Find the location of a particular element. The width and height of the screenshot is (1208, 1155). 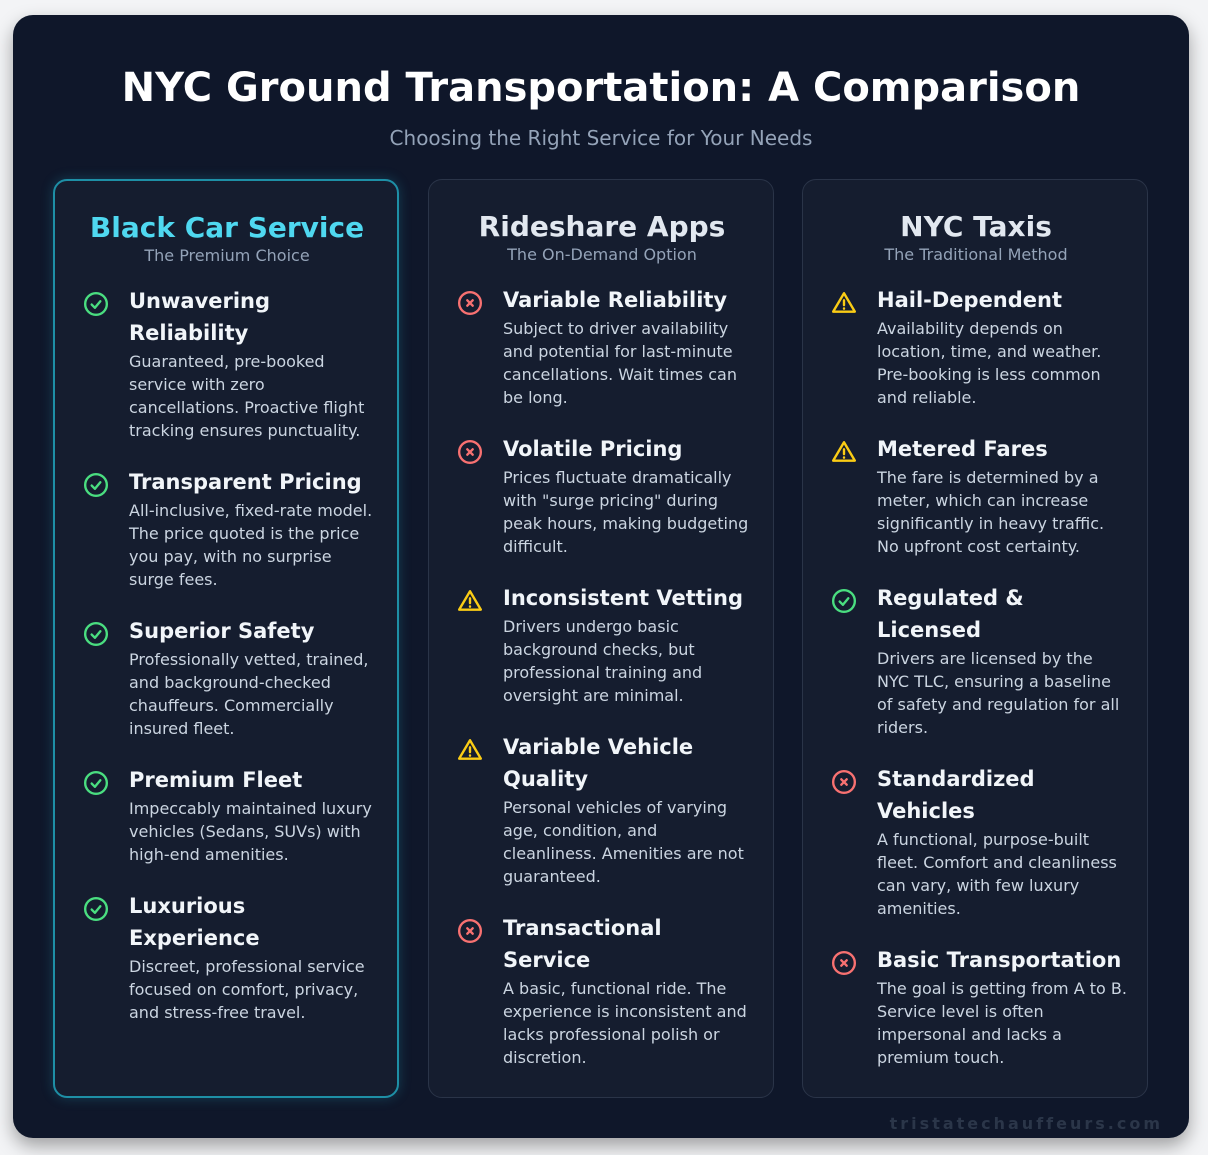

item-title: Standardized Vehicles is located at coordinates (956, 795).